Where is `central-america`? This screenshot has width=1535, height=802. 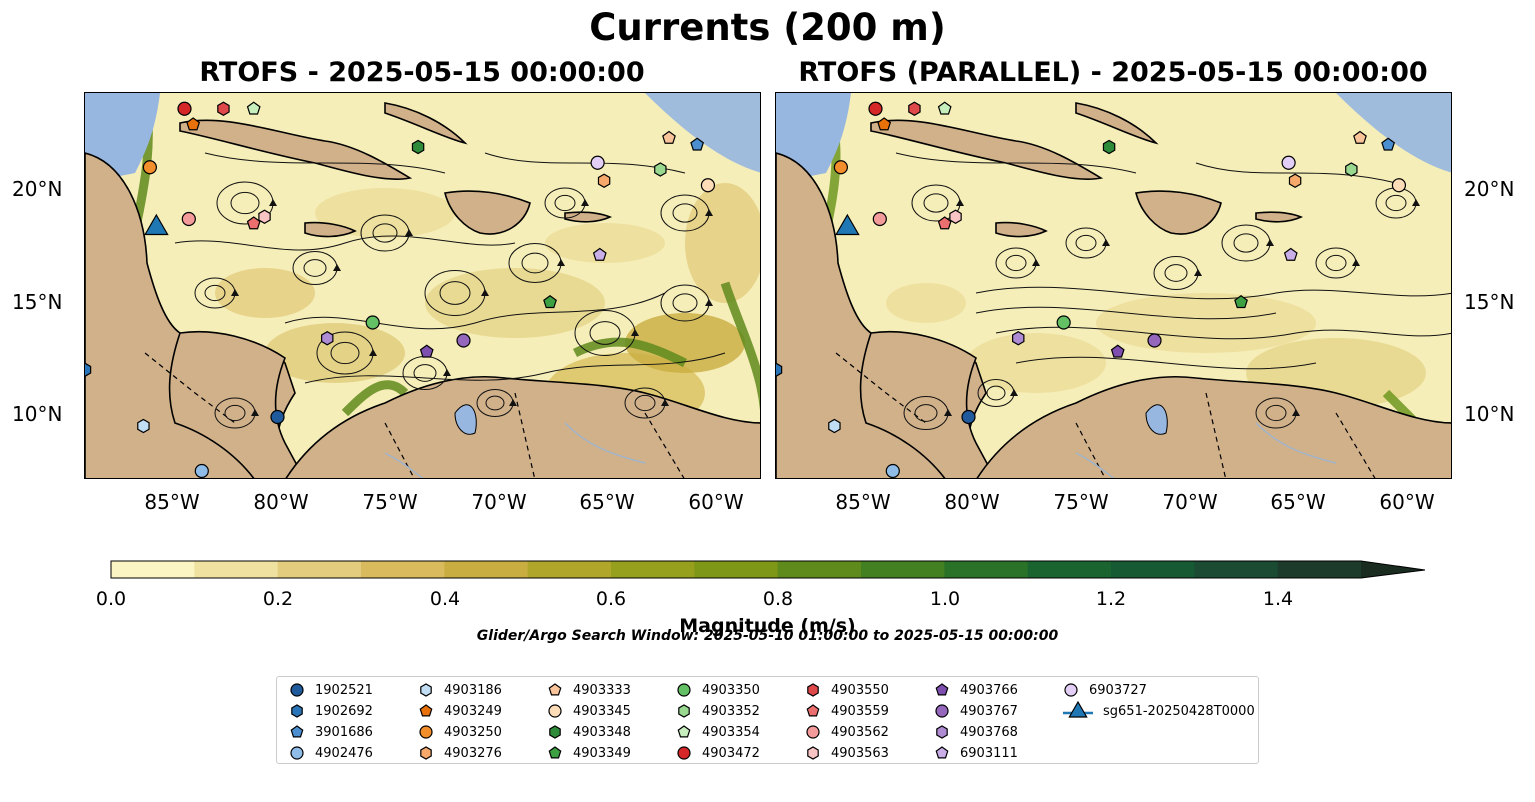 central-america is located at coordinates (236, 404).